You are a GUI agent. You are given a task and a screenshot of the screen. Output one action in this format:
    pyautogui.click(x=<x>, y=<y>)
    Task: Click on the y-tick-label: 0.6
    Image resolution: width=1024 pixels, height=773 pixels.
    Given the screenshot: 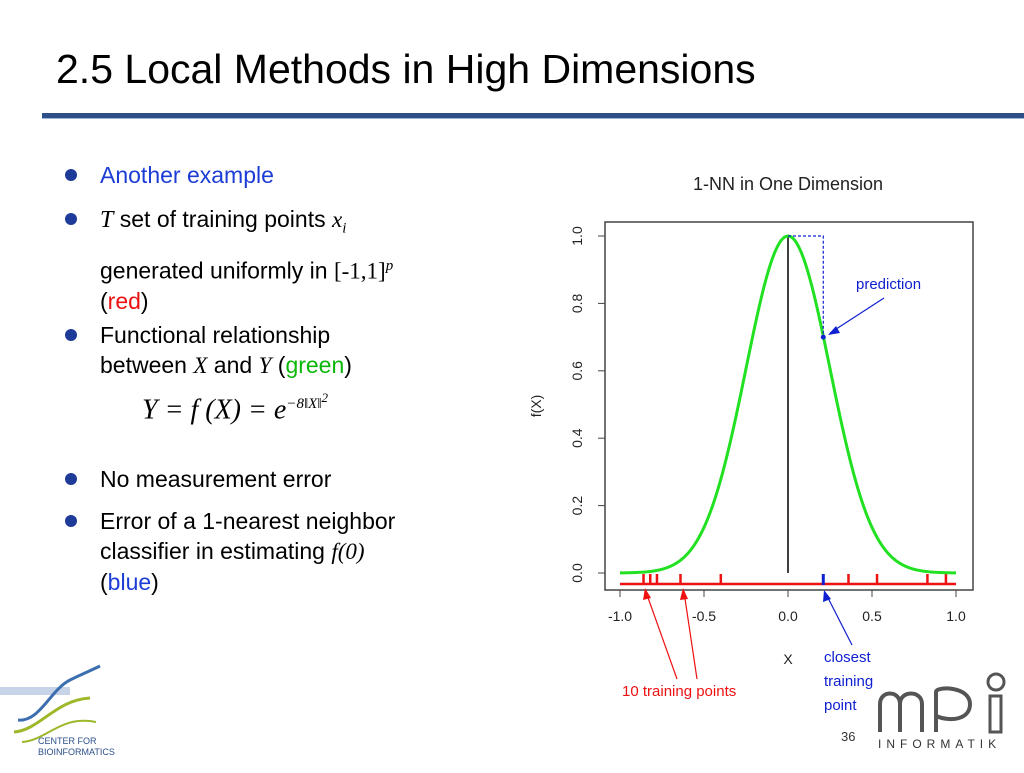 What is the action you would take?
    pyautogui.click(x=577, y=371)
    